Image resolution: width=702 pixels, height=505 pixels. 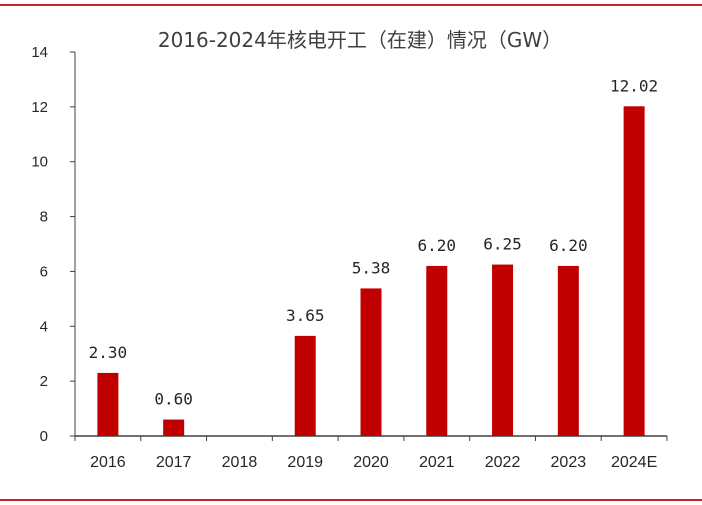 I want to click on x-tick-label: 2018, so click(x=240, y=462).